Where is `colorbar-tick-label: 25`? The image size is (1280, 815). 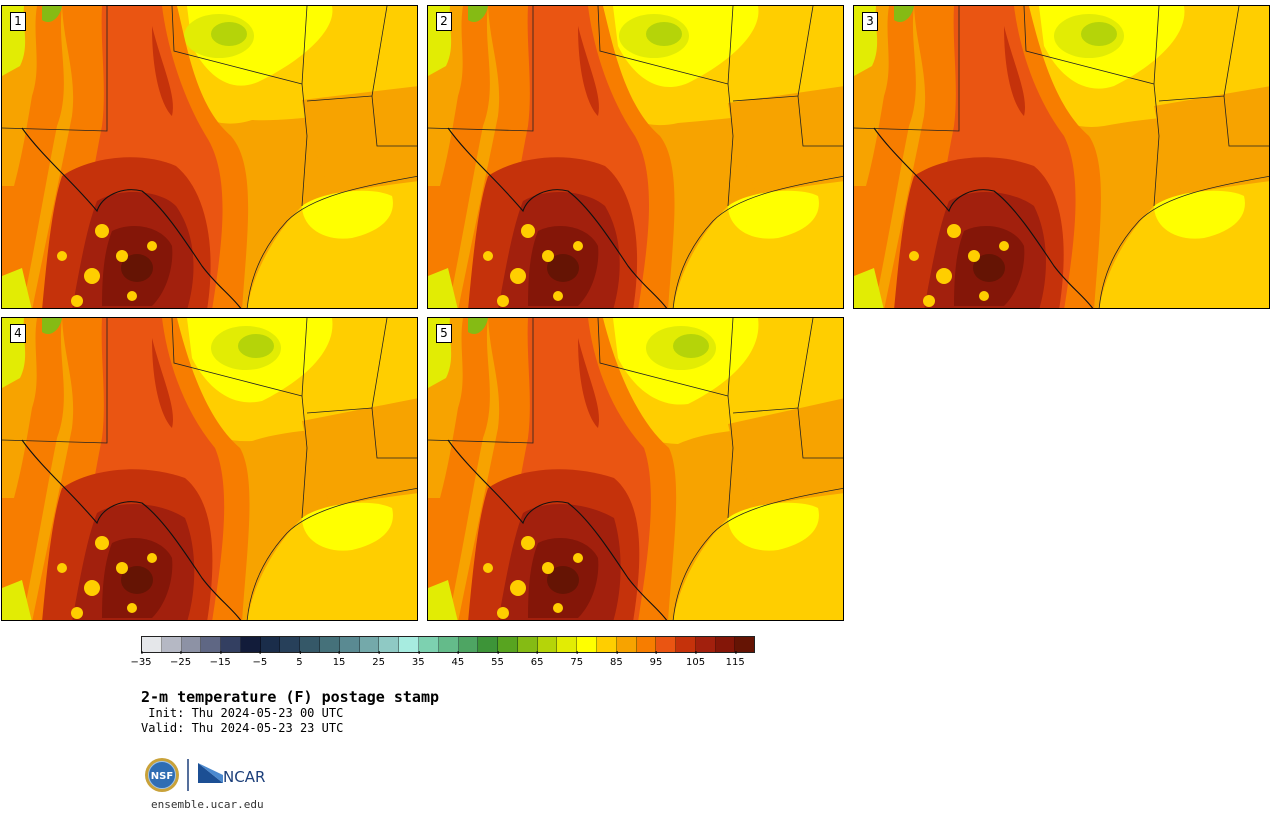
colorbar-tick-label: 25 is located at coordinates (378, 659).